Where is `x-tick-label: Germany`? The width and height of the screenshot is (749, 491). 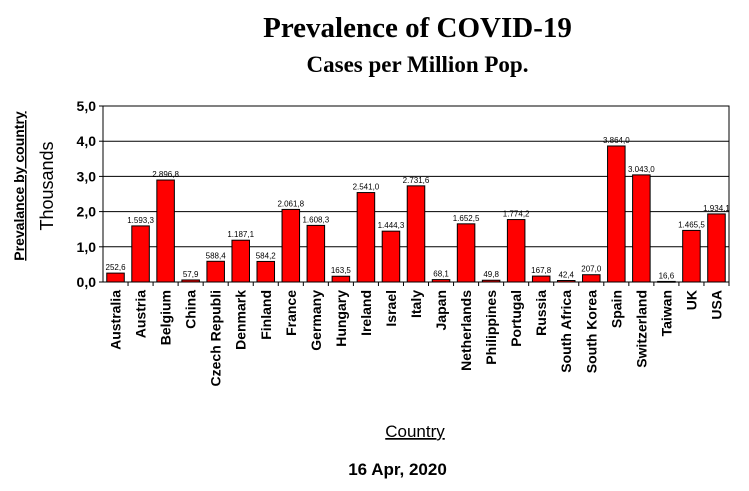
x-tick-label: Germany is located at coordinates (316, 320).